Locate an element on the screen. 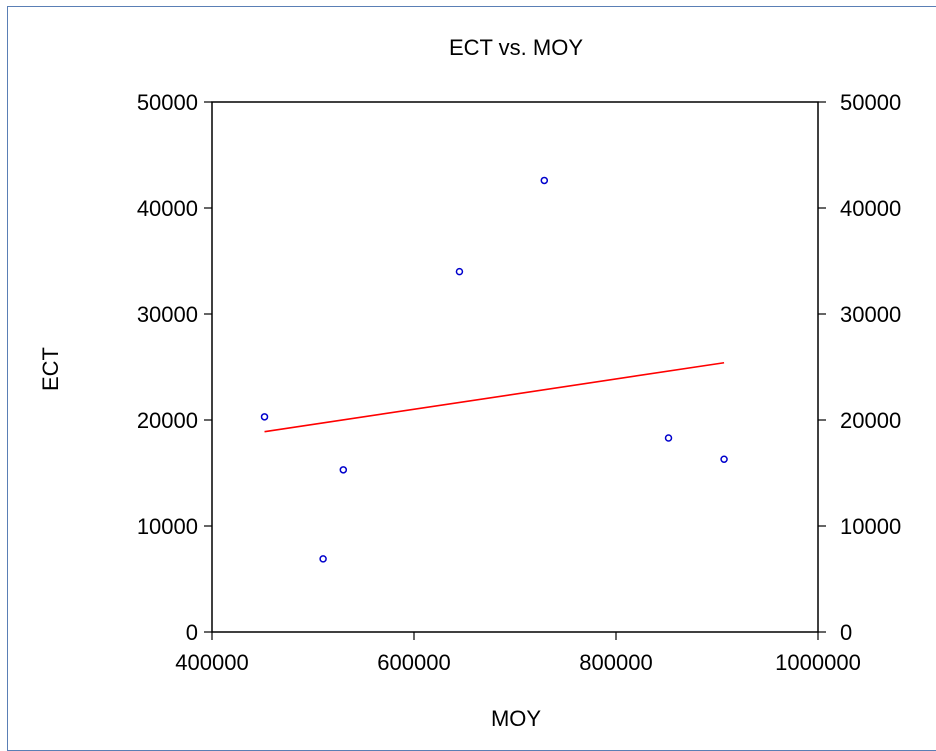 Image resolution: width=936 pixels, height=751 pixels. x-tick-label: 800000 is located at coordinates (615, 662).